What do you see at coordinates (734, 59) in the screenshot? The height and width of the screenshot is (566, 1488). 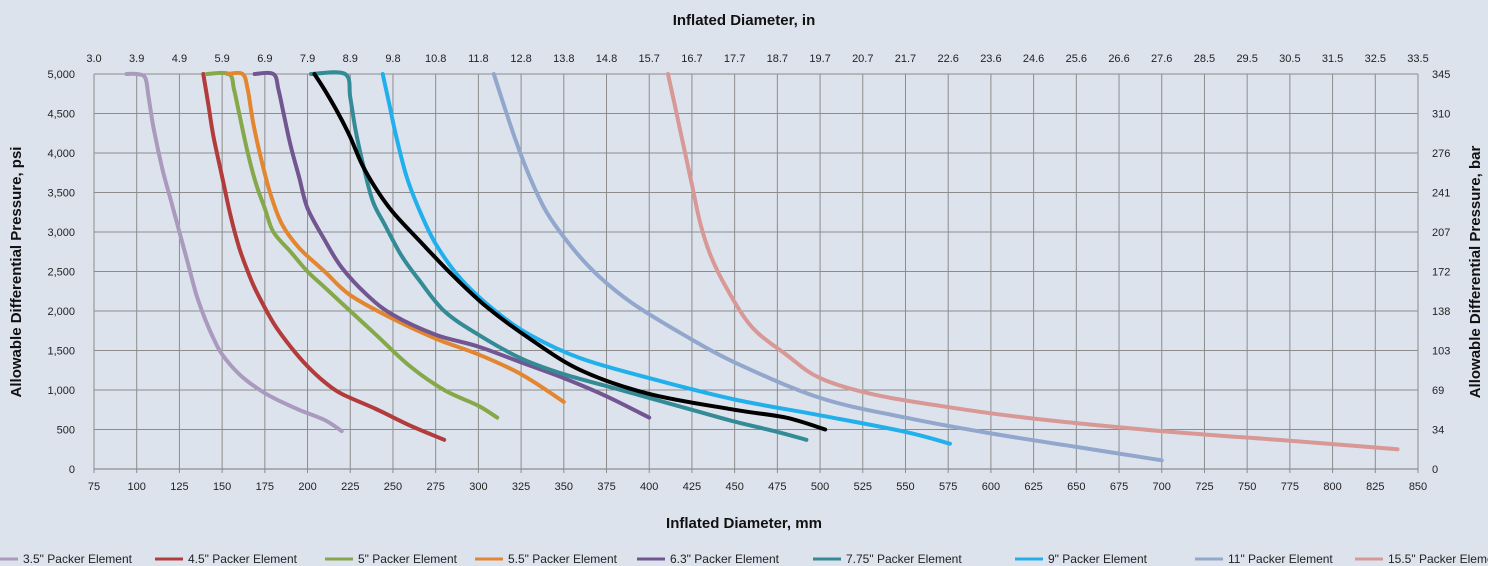 I see `x-top-tick-label: 17.7` at bounding box center [734, 59].